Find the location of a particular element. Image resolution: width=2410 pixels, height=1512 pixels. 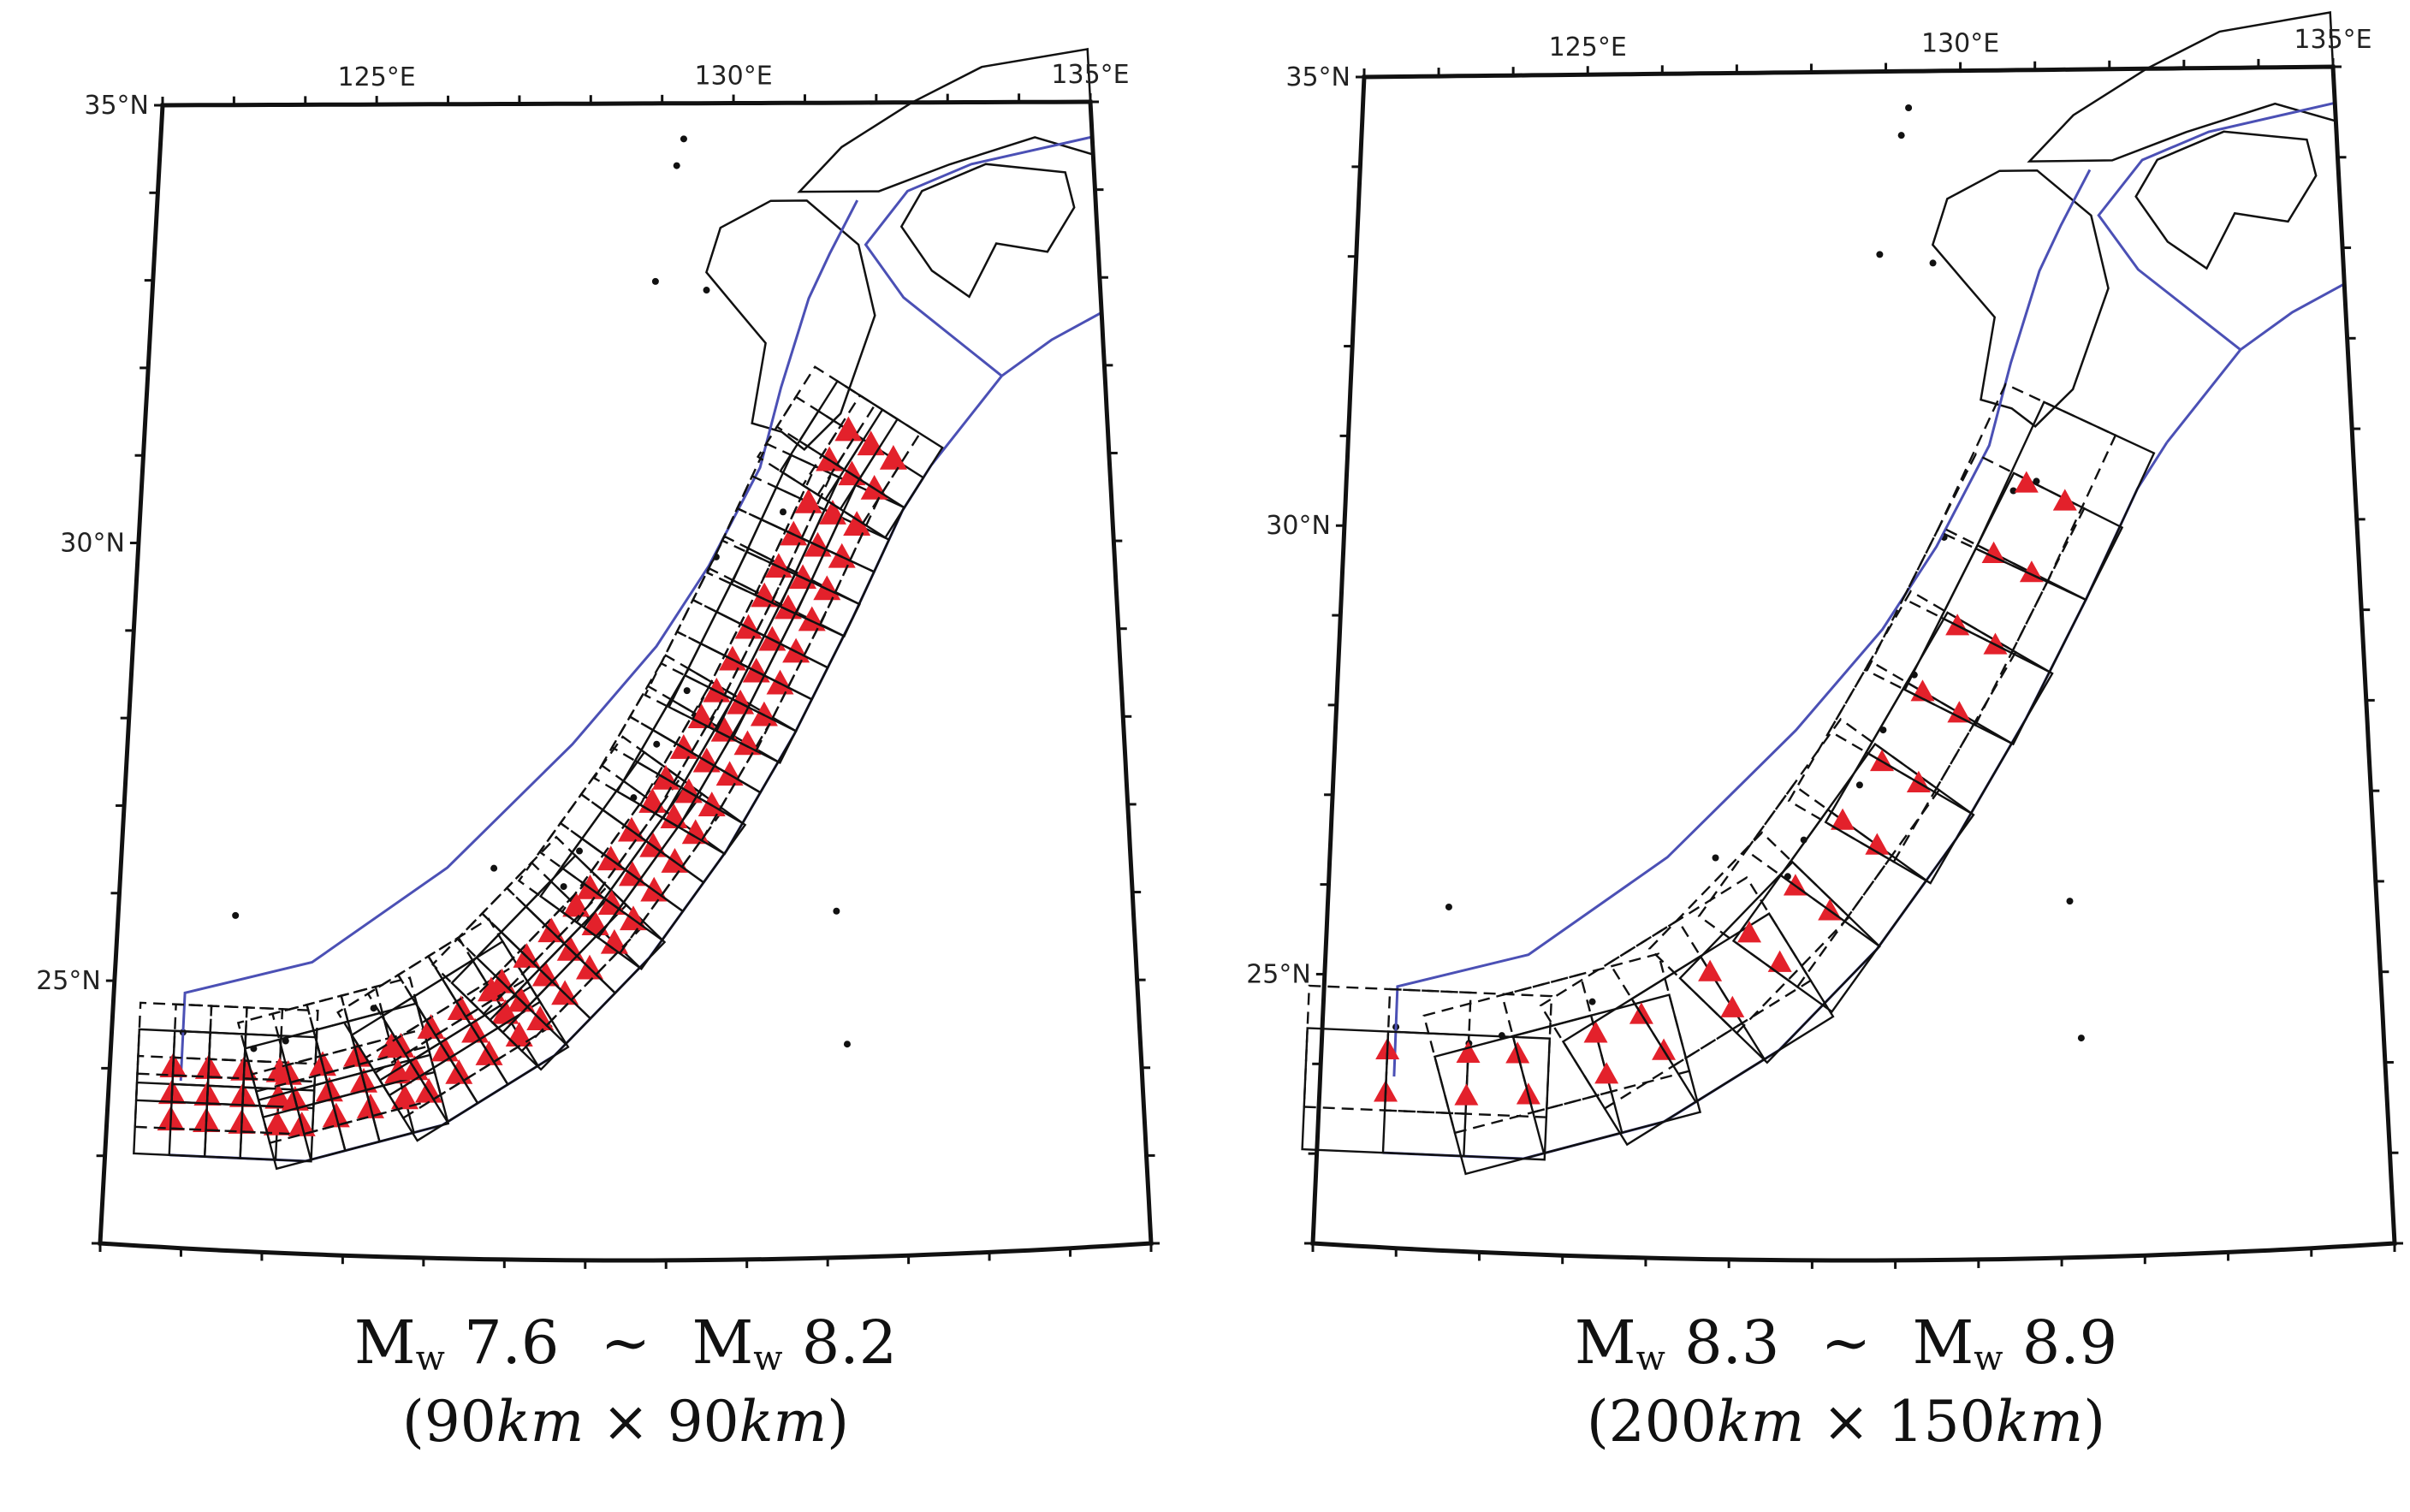

fault-length: 200 is located at coordinates (1663, 1422).